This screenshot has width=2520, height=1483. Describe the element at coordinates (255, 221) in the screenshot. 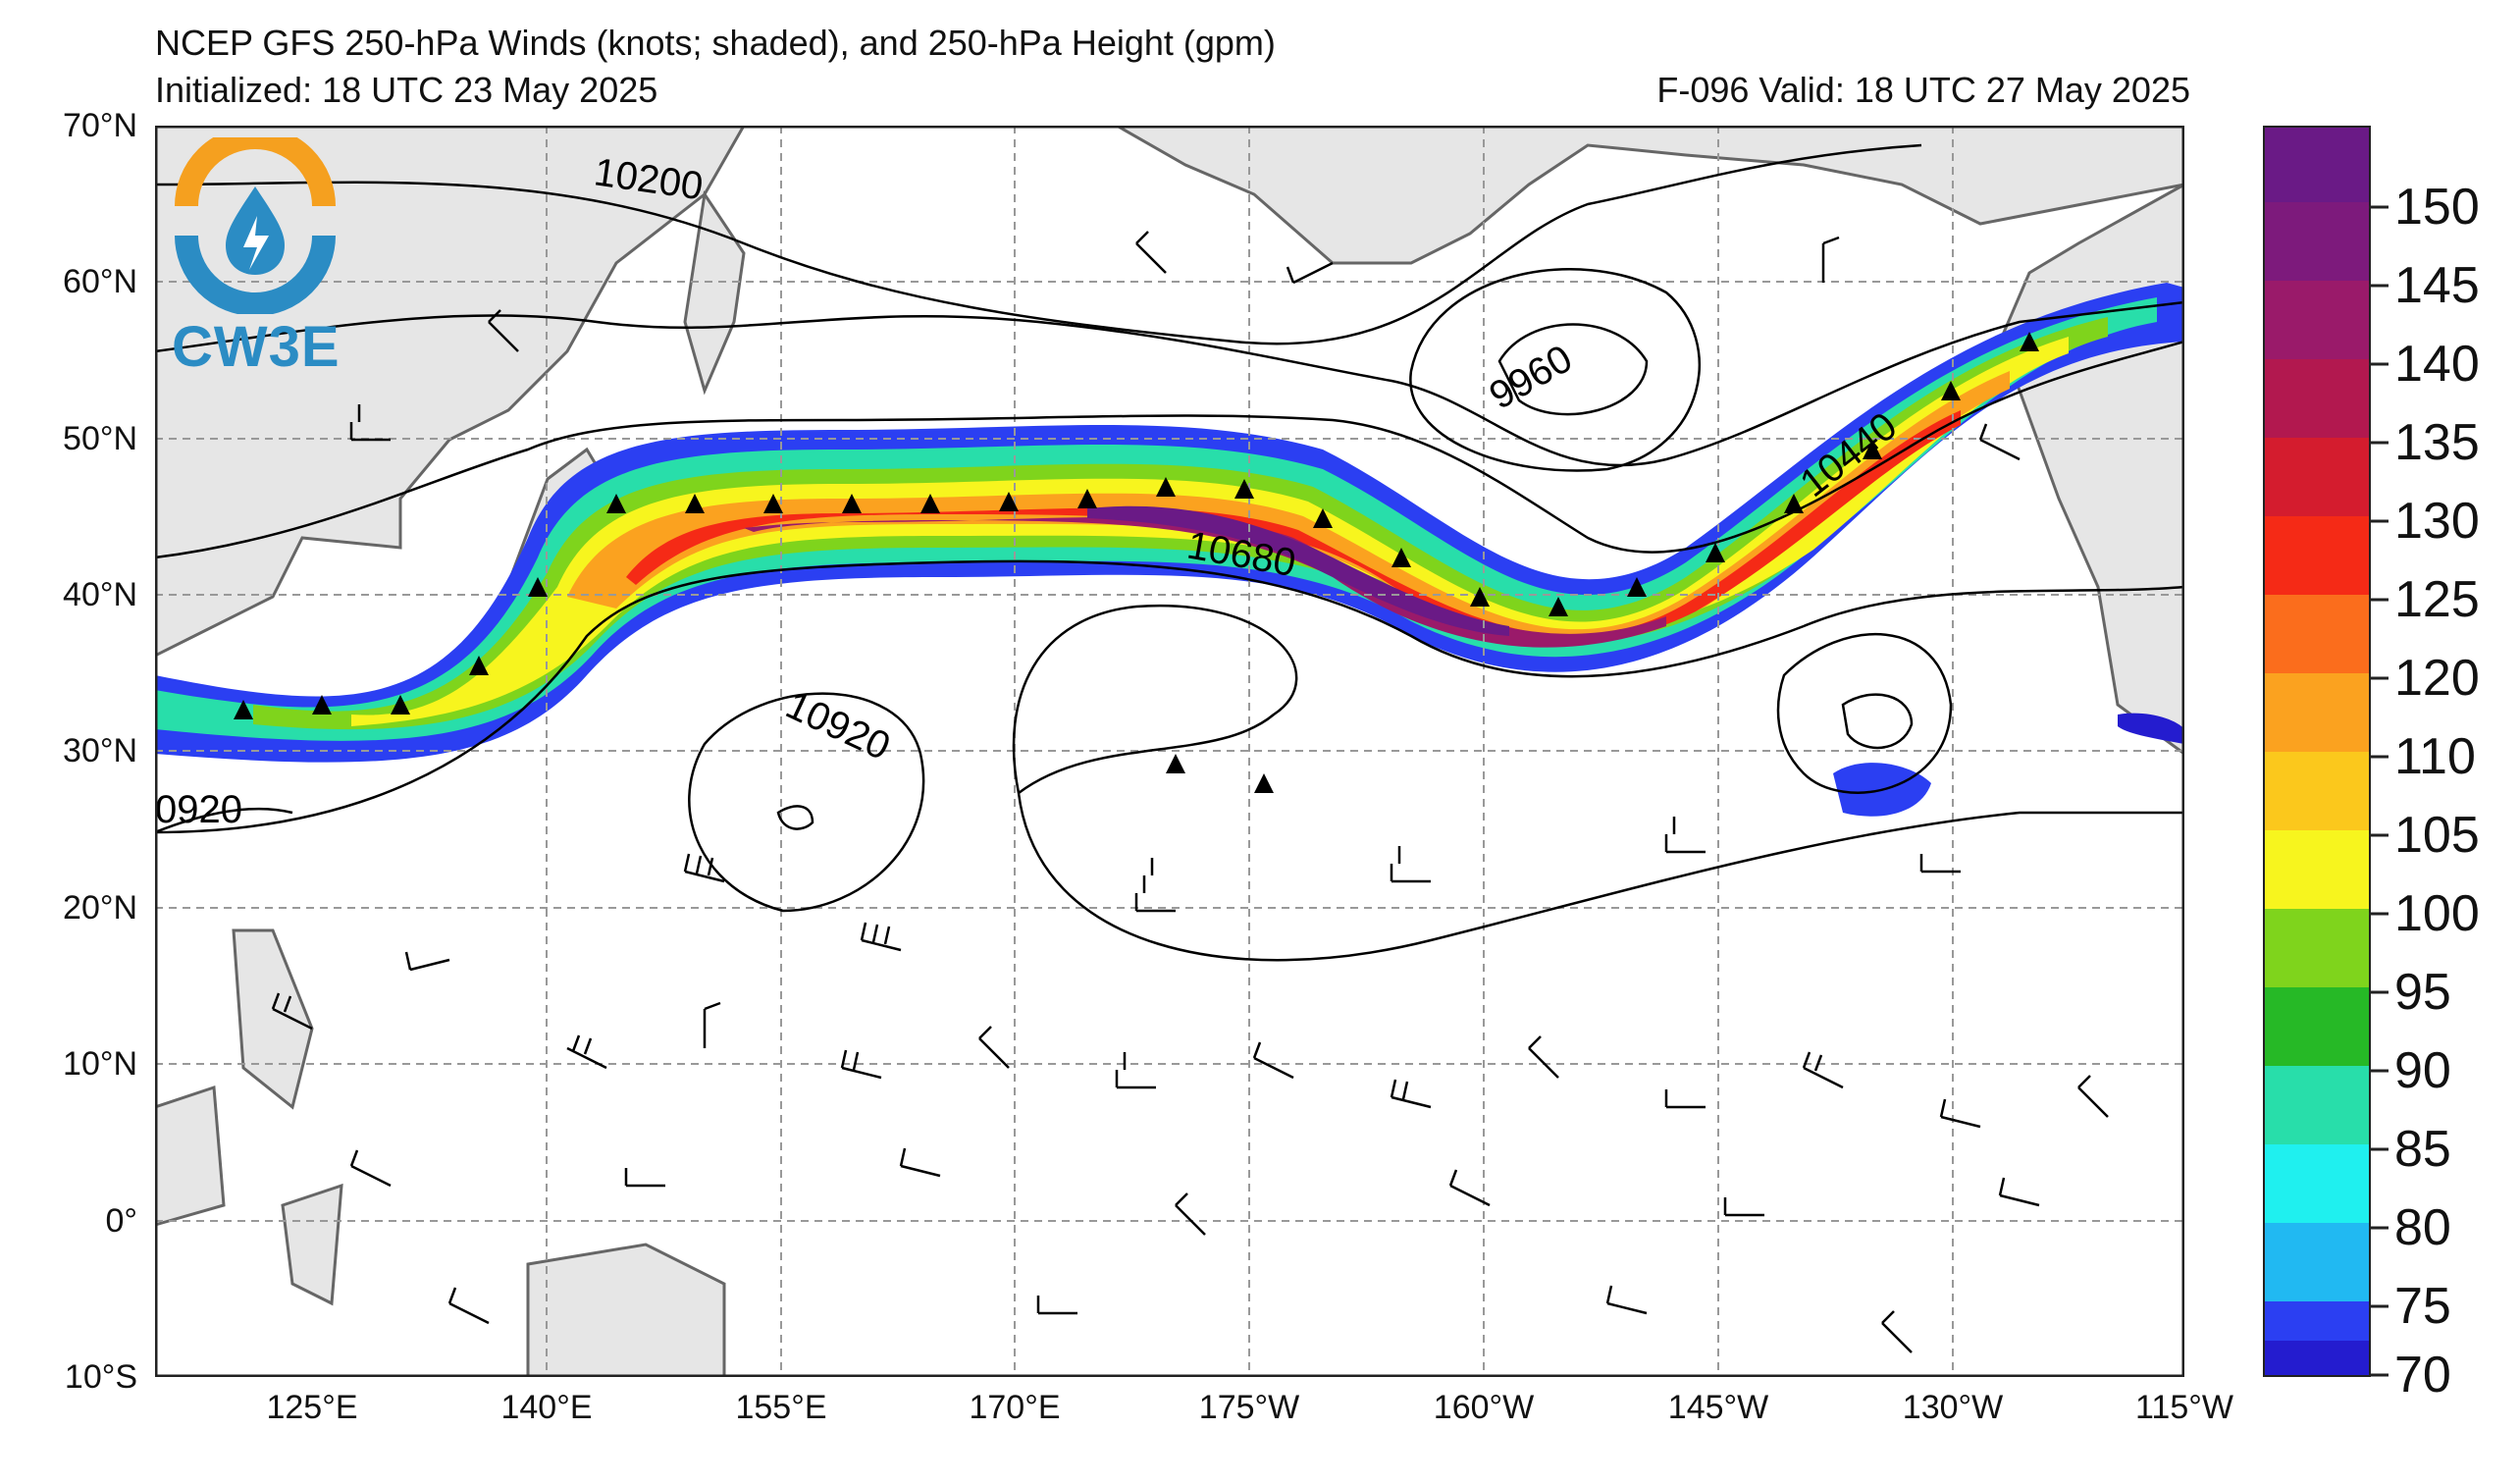

I see `water-drop-lightning-icon` at that location.